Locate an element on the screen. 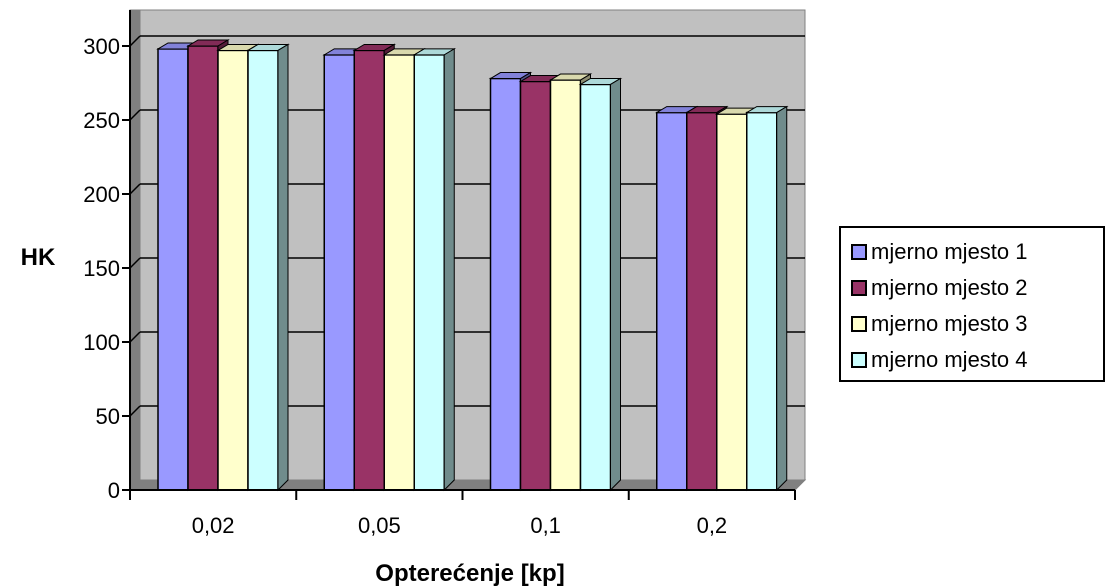 The width and height of the screenshot is (1109, 587). x-axis-title: Opterećenje [kp] is located at coordinates (469, 573).